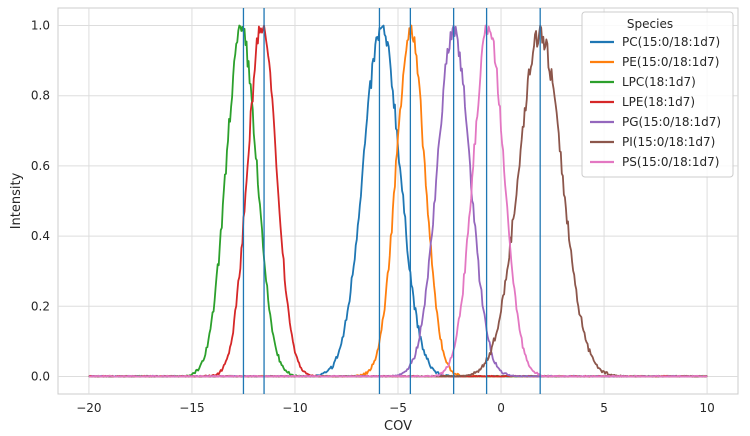  What do you see at coordinates (671, 122) in the screenshot?
I see `legend-entry-4: PG(15:0/18:1d7)` at bounding box center [671, 122].